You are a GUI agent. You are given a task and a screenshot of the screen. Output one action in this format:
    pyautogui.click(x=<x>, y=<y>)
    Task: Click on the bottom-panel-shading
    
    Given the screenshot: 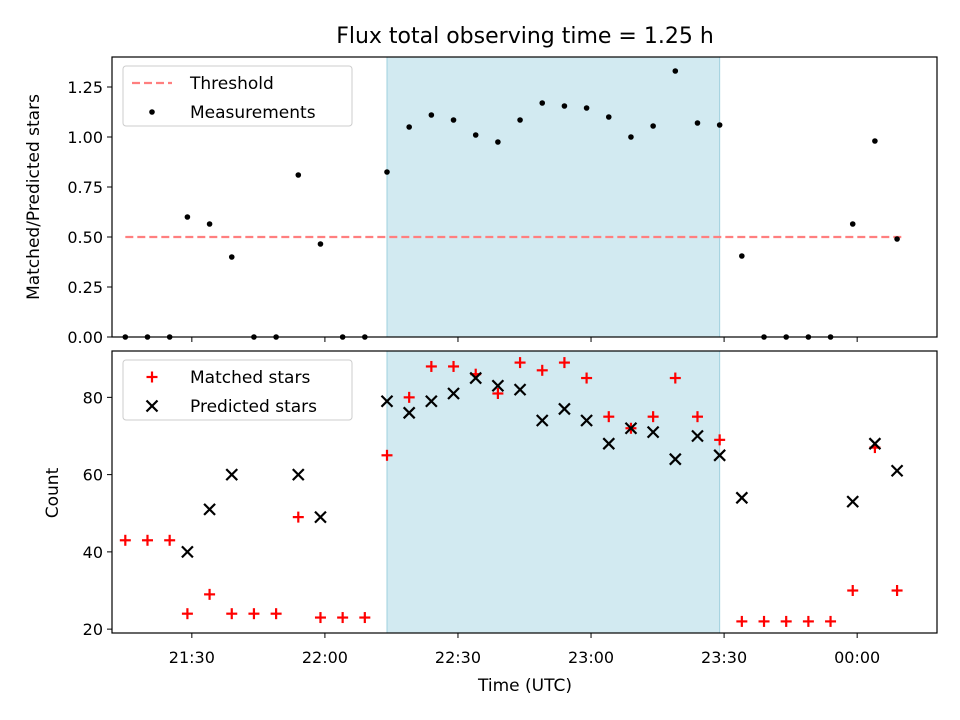 What is the action you would take?
    pyautogui.click(x=553, y=492)
    